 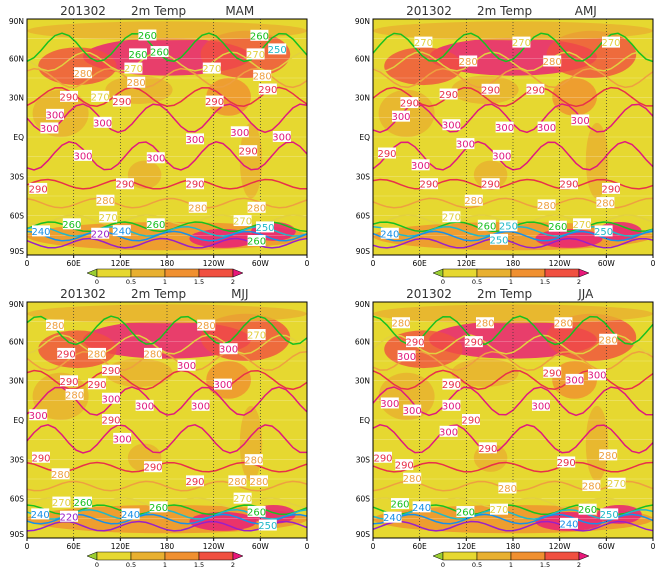 I want to click on contour-label: 220, so click(x=100, y=233).